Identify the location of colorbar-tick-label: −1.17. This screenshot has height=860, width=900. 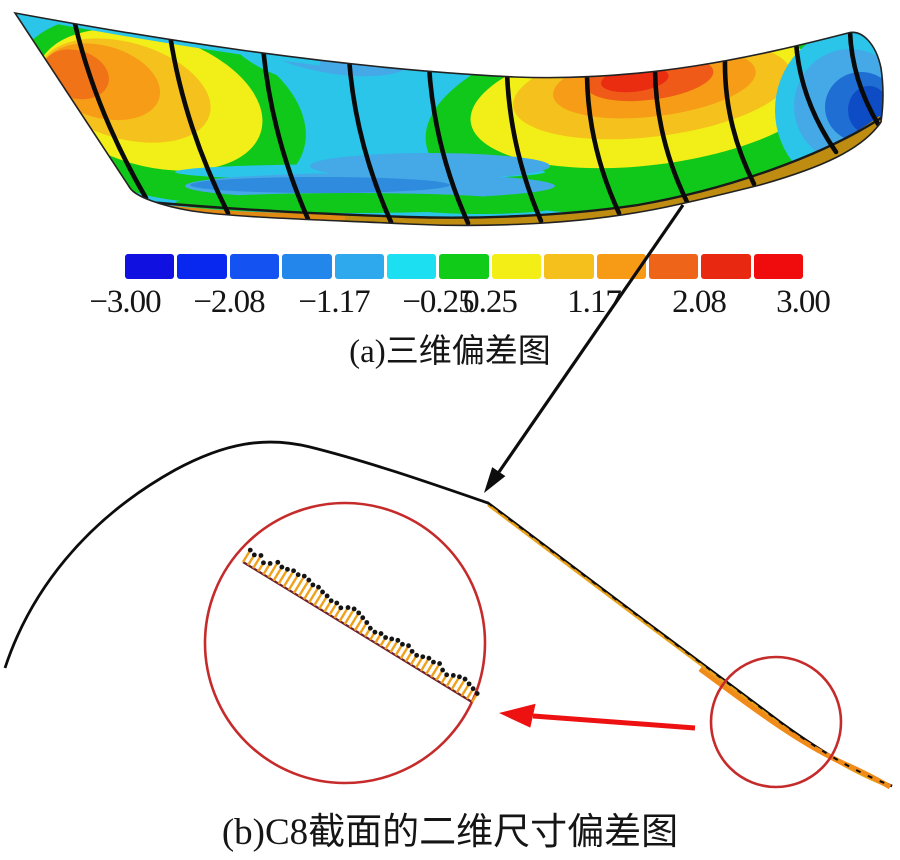
(334, 302).